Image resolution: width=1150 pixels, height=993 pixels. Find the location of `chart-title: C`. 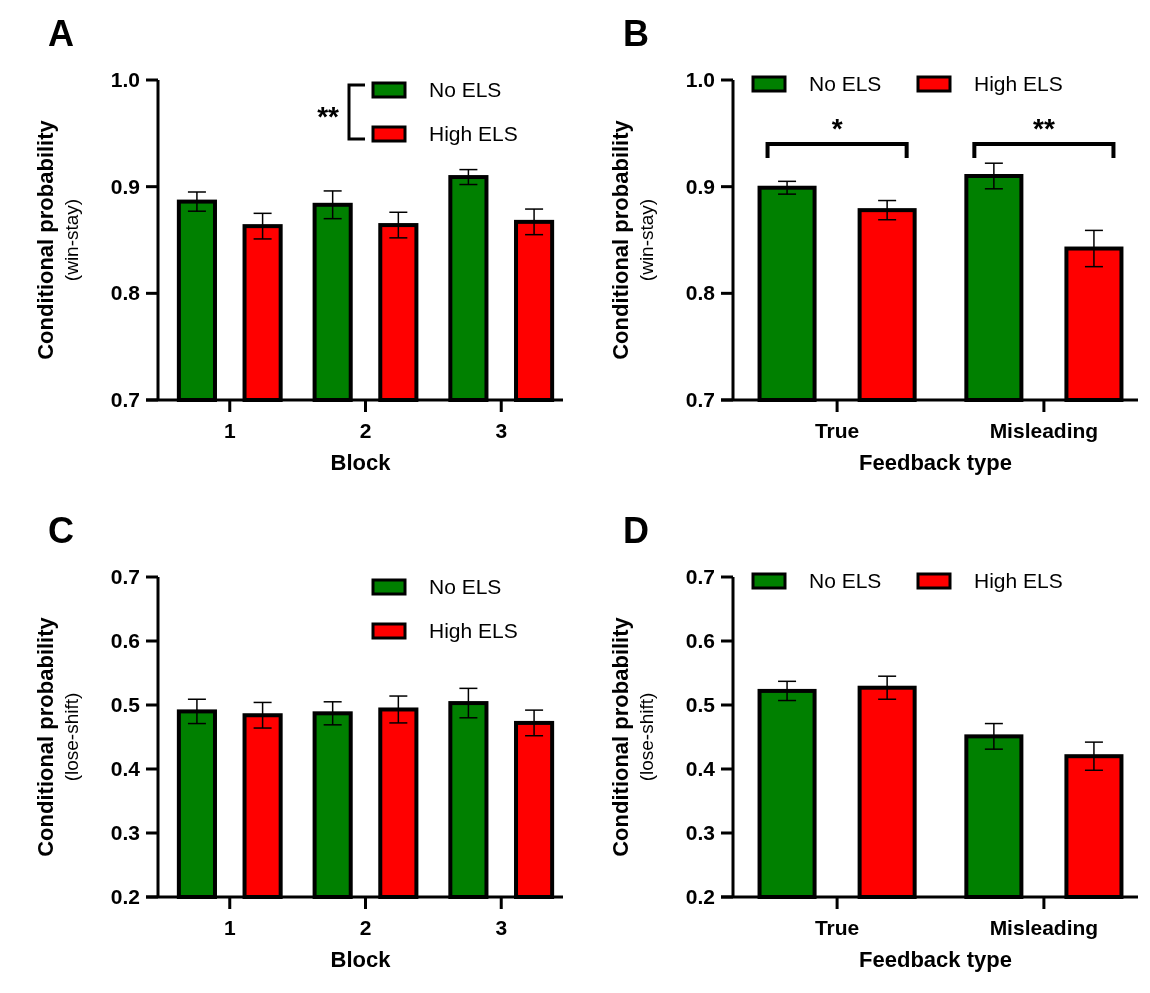

chart-title: C is located at coordinates (61, 530).